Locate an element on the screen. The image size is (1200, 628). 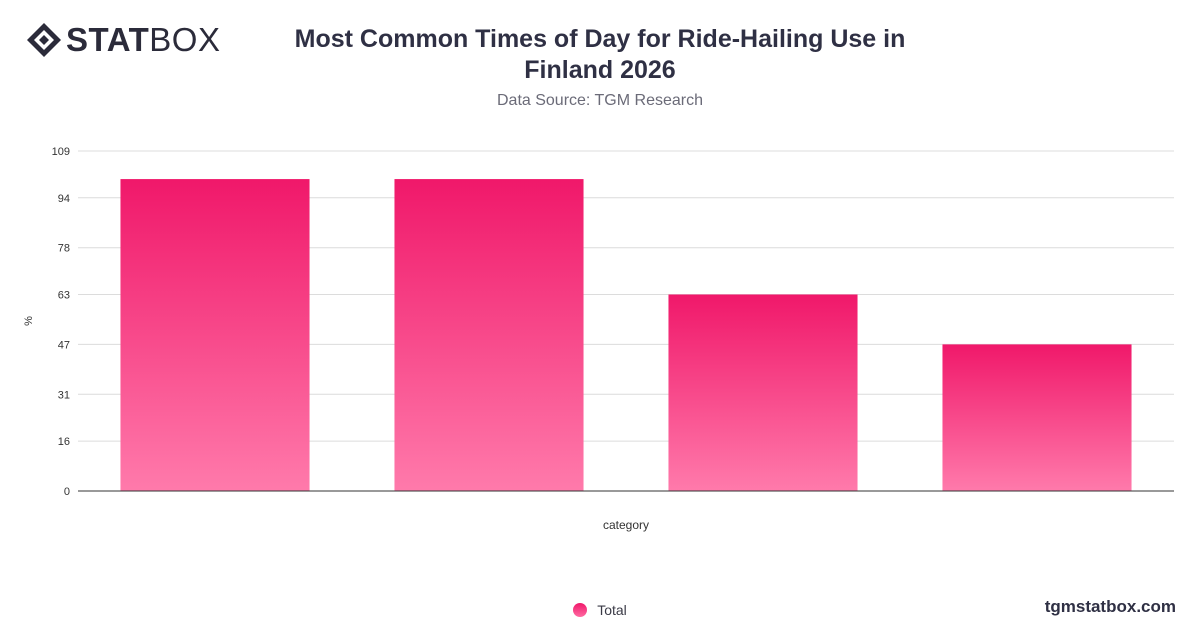
y-tick-label: 0 is located at coordinates (67, 492).